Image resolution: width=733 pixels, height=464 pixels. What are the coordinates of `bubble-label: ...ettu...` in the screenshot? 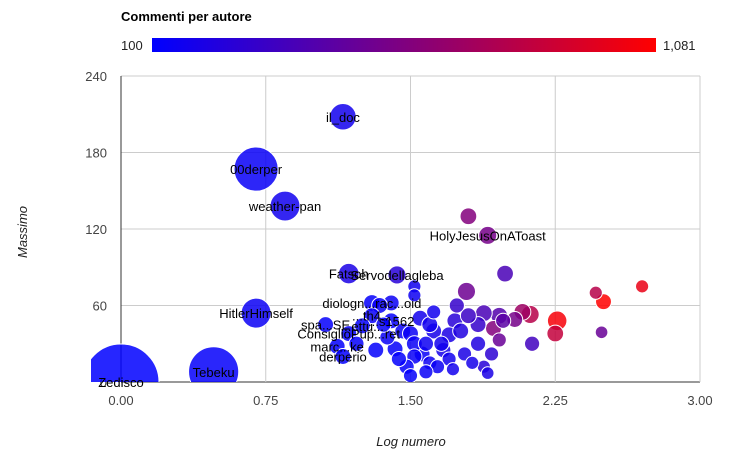 It's located at (362, 326).